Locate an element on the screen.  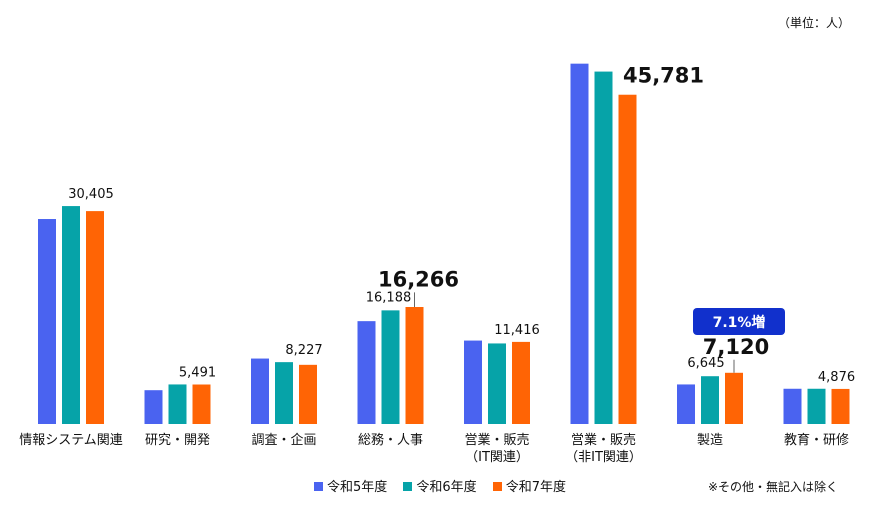
bar-6-cat4 is located at coordinates (497, 383).